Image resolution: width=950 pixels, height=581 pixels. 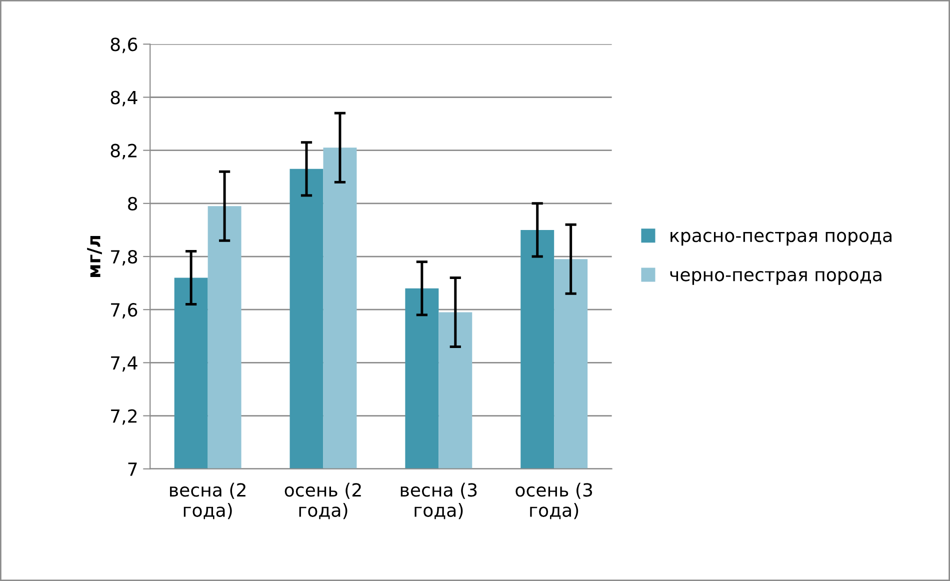 What do you see at coordinates (124, 364) in the screenshot?
I see `y-tick-label: 7,4` at bounding box center [124, 364].